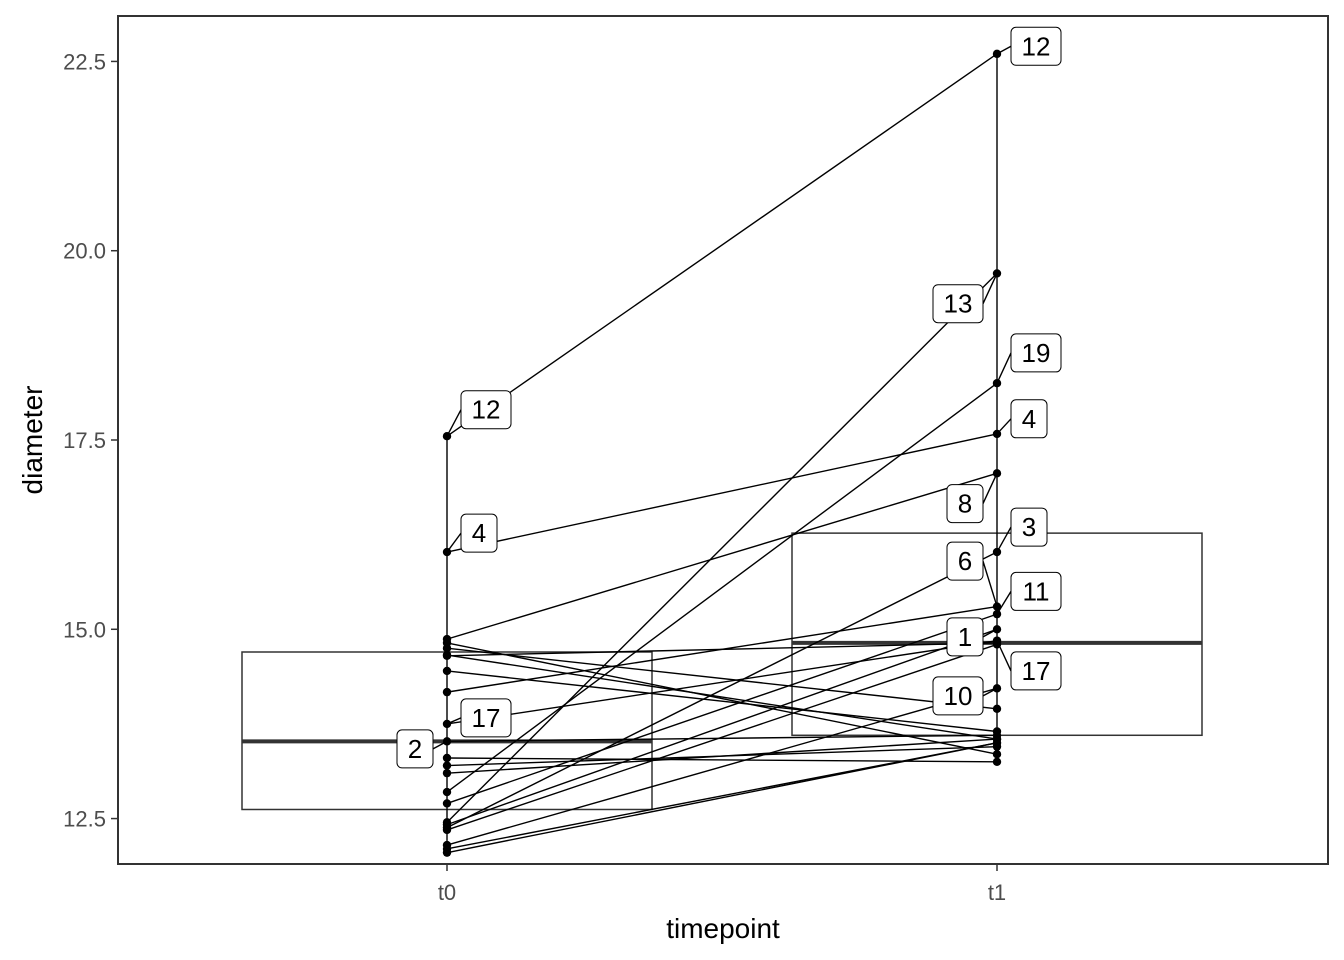  I want to click on point-label: 3, so click(1029, 527).